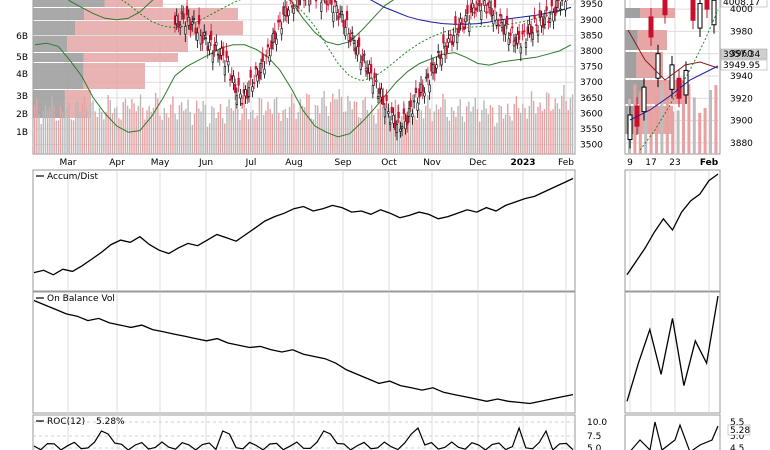  What do you see at coordinates (741, 122) in the screenshot?
I see `inset-y-tick-label: 3900` at bounding box center [741, 122].